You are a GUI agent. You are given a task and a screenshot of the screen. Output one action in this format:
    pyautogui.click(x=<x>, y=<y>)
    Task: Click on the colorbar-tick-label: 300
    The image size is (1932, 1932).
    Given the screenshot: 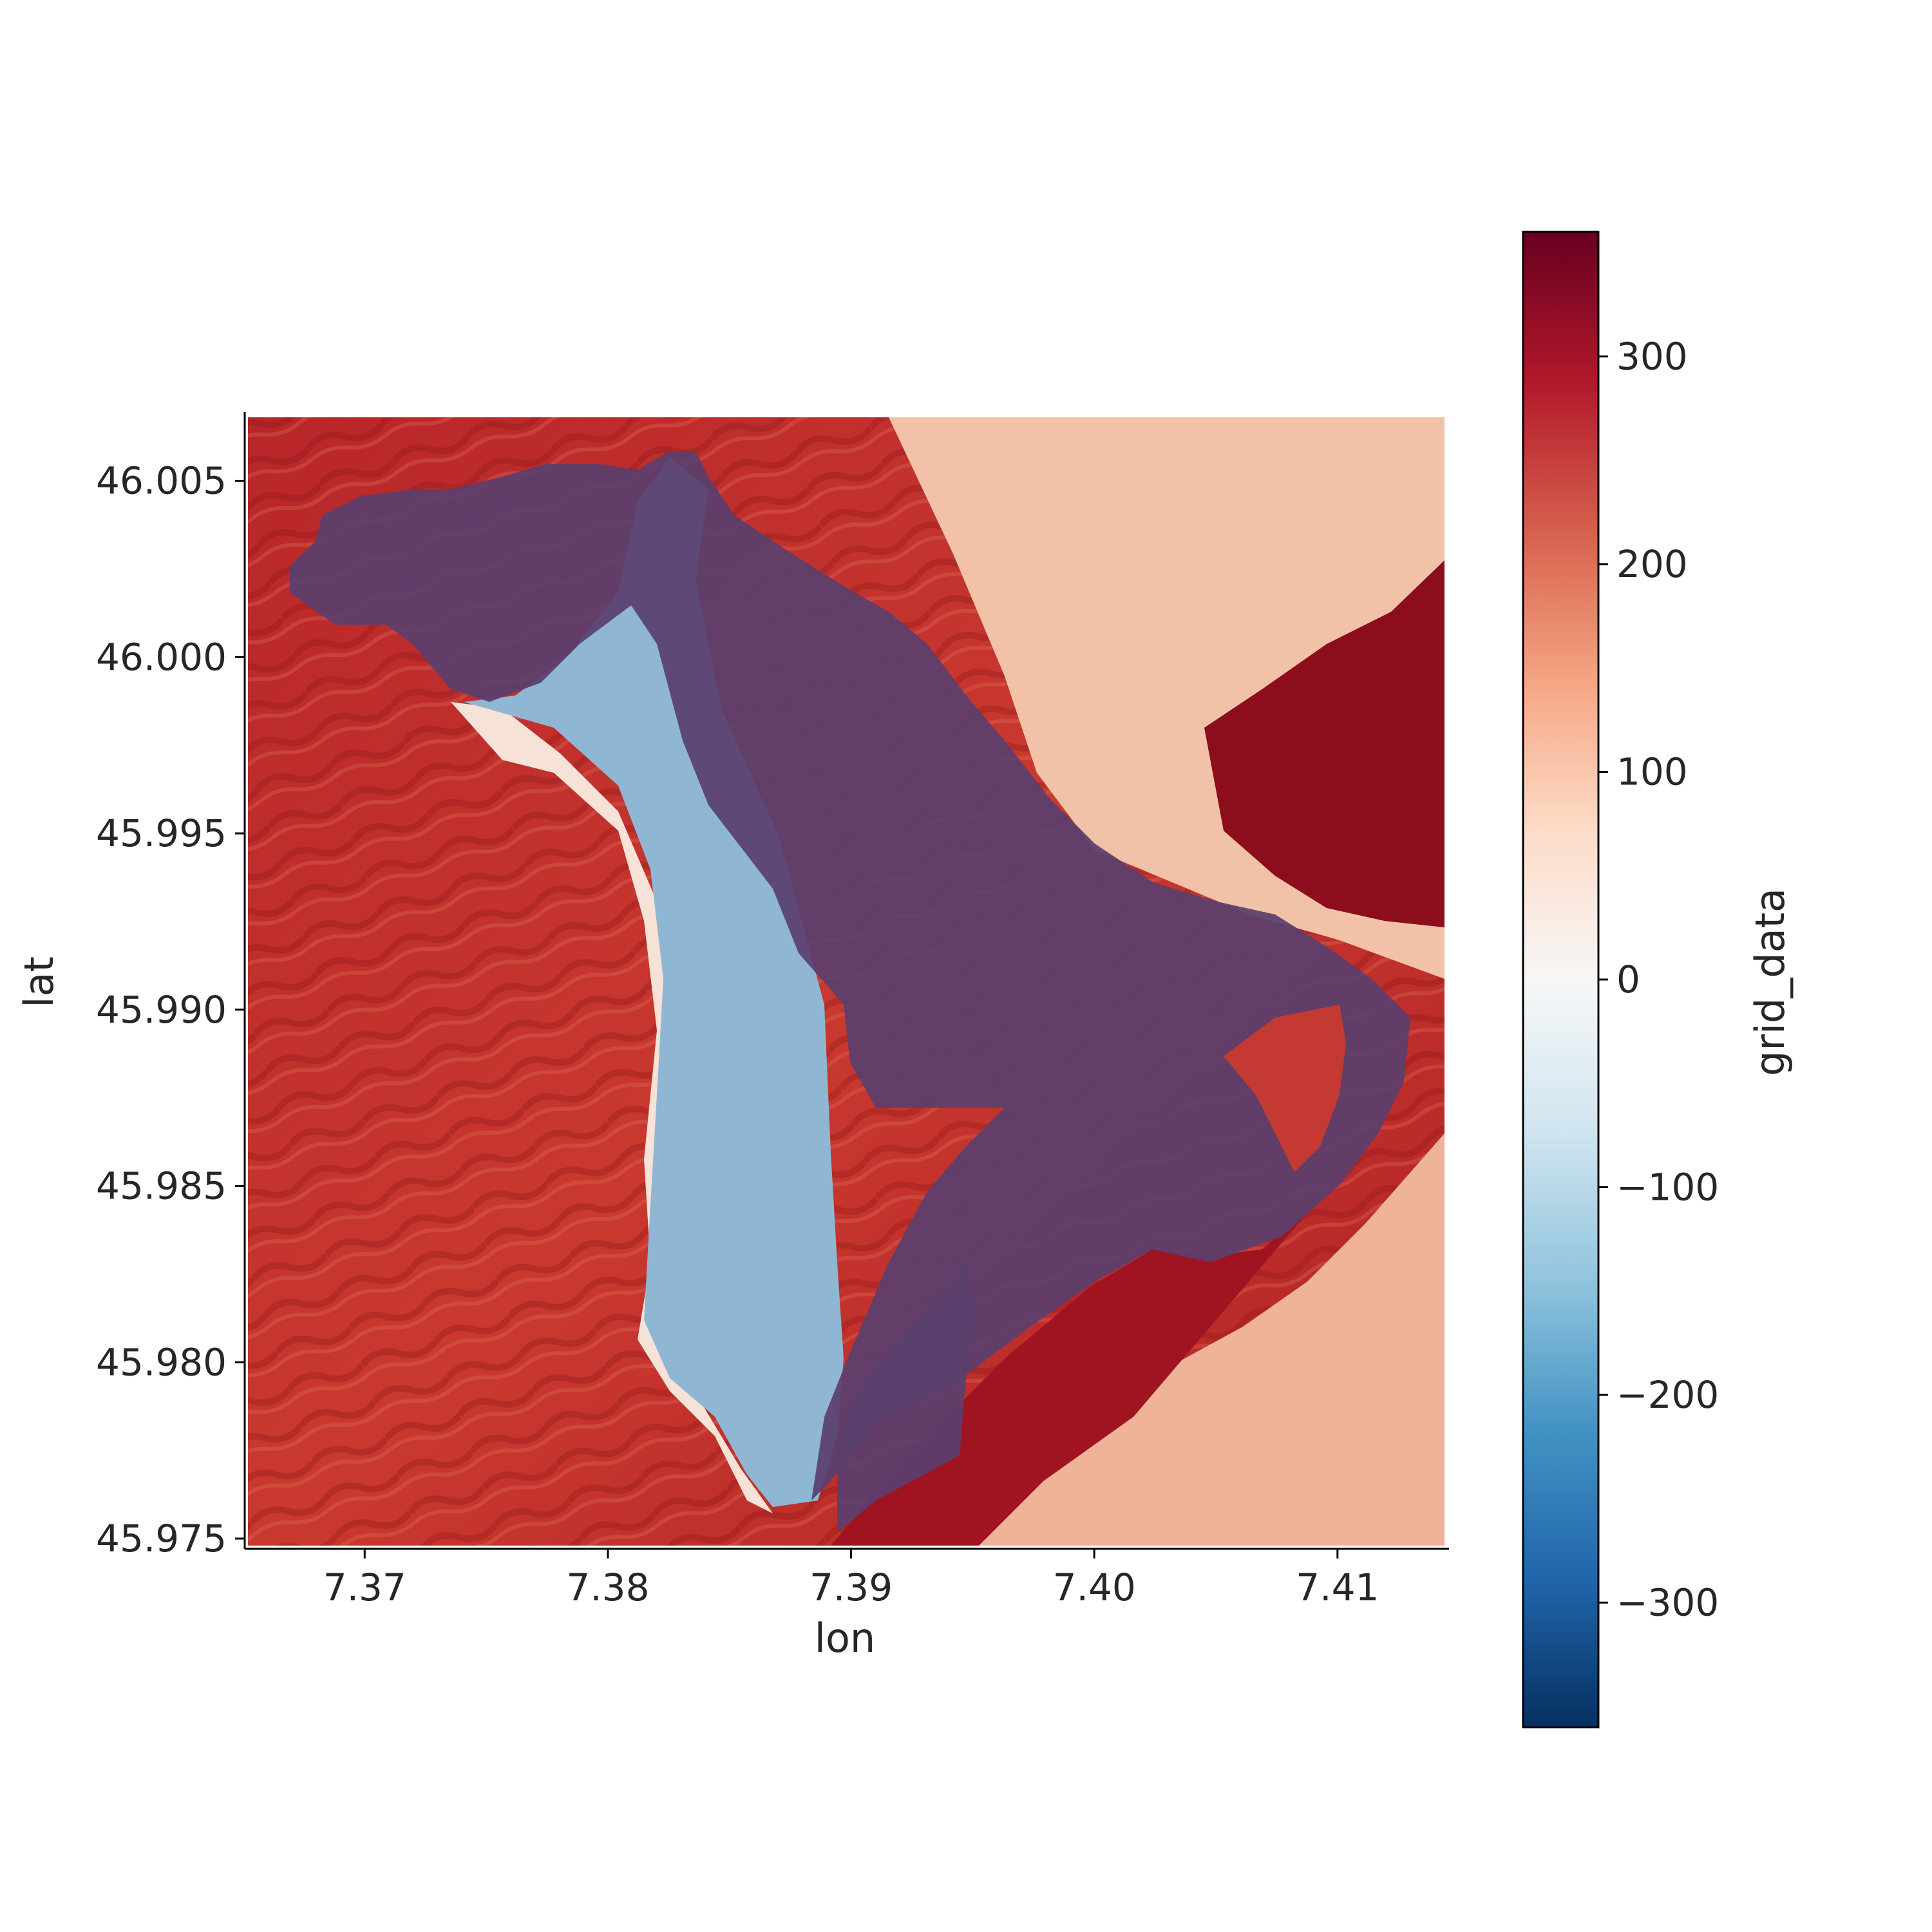 What is the action you would take?
    pyautogui.click(x=1652, y=357)
    